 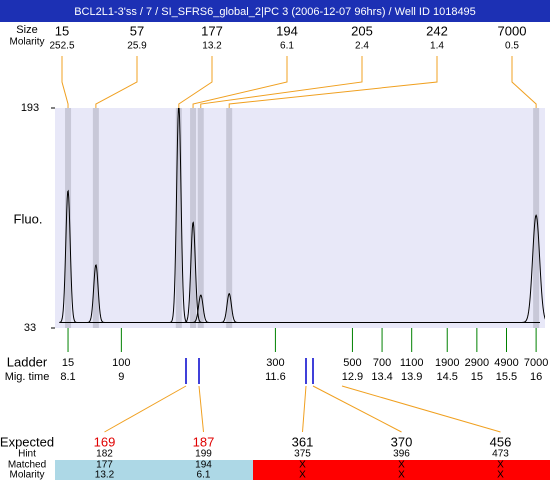 I want to click on peak-size: 7000, so click(x=512, y=30).